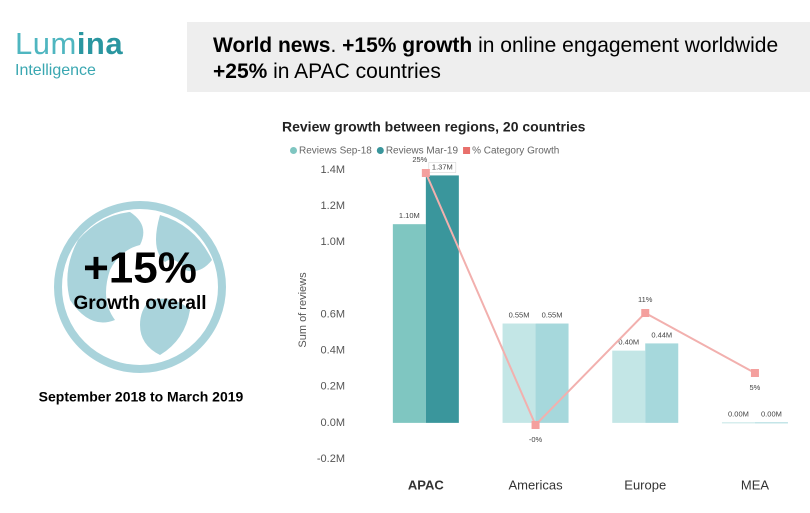 Image resolution: width=810 pixels, height=513 pixels. What do you see at coordinates (139, 303) in the screenshot?
I see `kpi-label: Growth overall` at bounding box center [139, 303].